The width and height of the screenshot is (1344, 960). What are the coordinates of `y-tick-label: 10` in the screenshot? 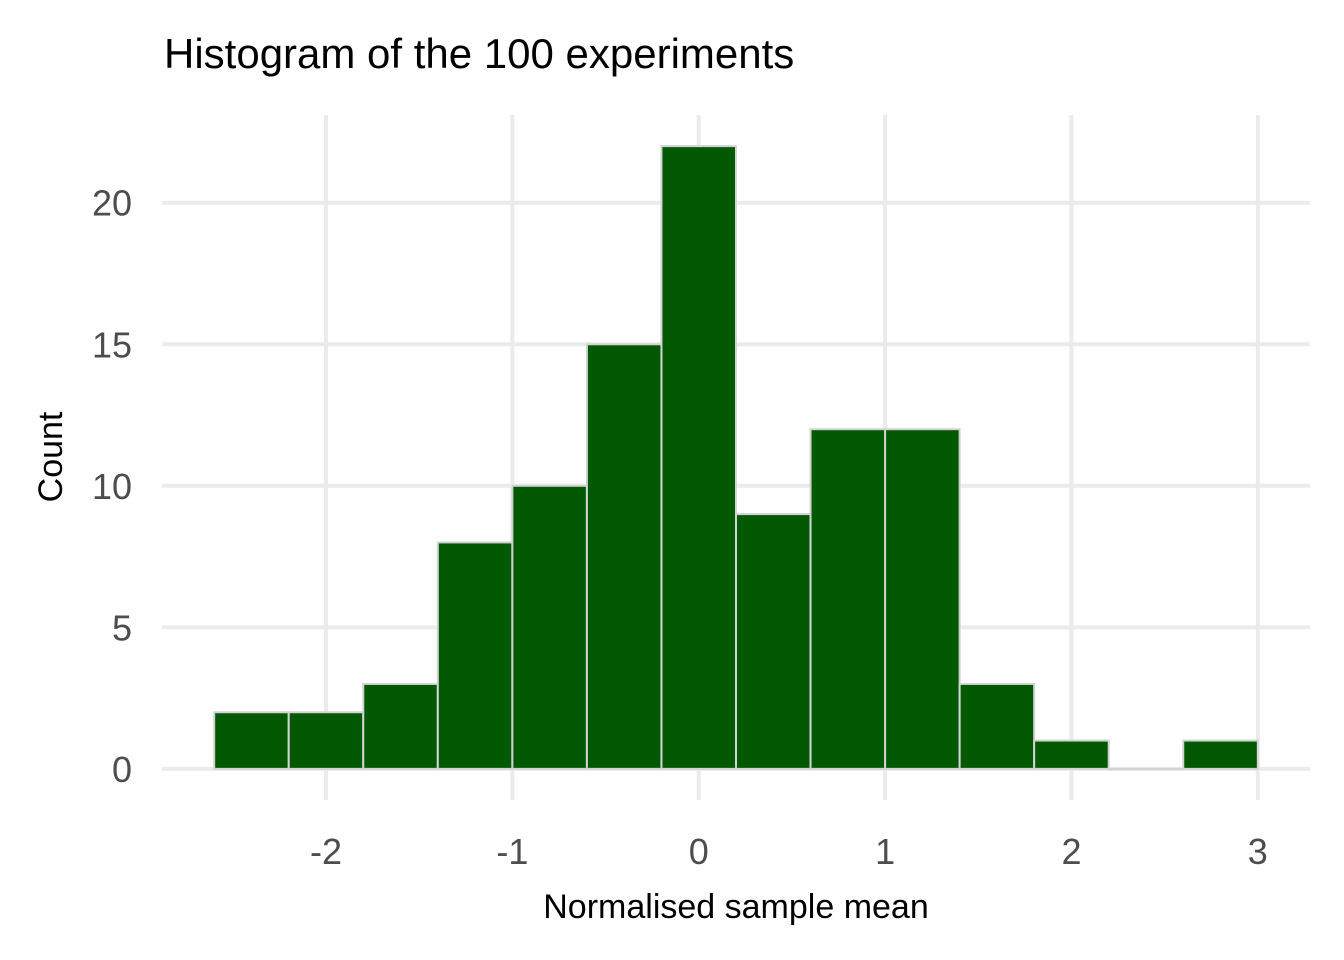 It's located at (112, 486).